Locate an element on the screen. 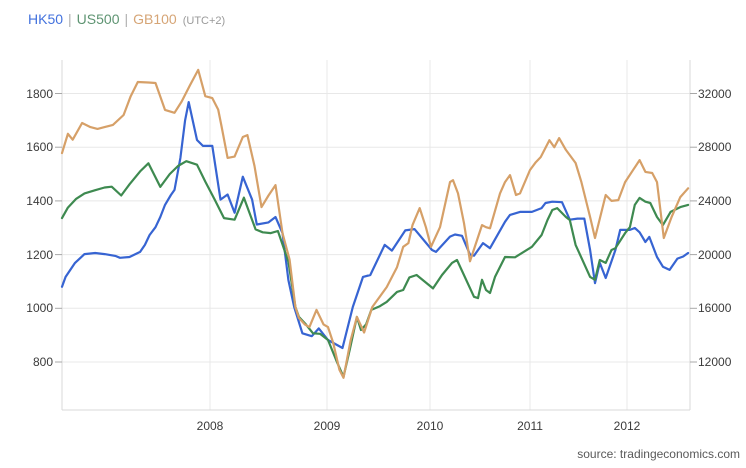 The width and height of the screenshot is (746, 468). right-axis-tick-label: 32000 is located at coordinates (715, 93).